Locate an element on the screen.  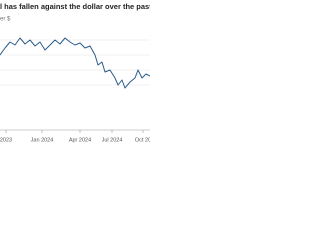
x-tick-label: 2023 is located at coordinates (6, 140).